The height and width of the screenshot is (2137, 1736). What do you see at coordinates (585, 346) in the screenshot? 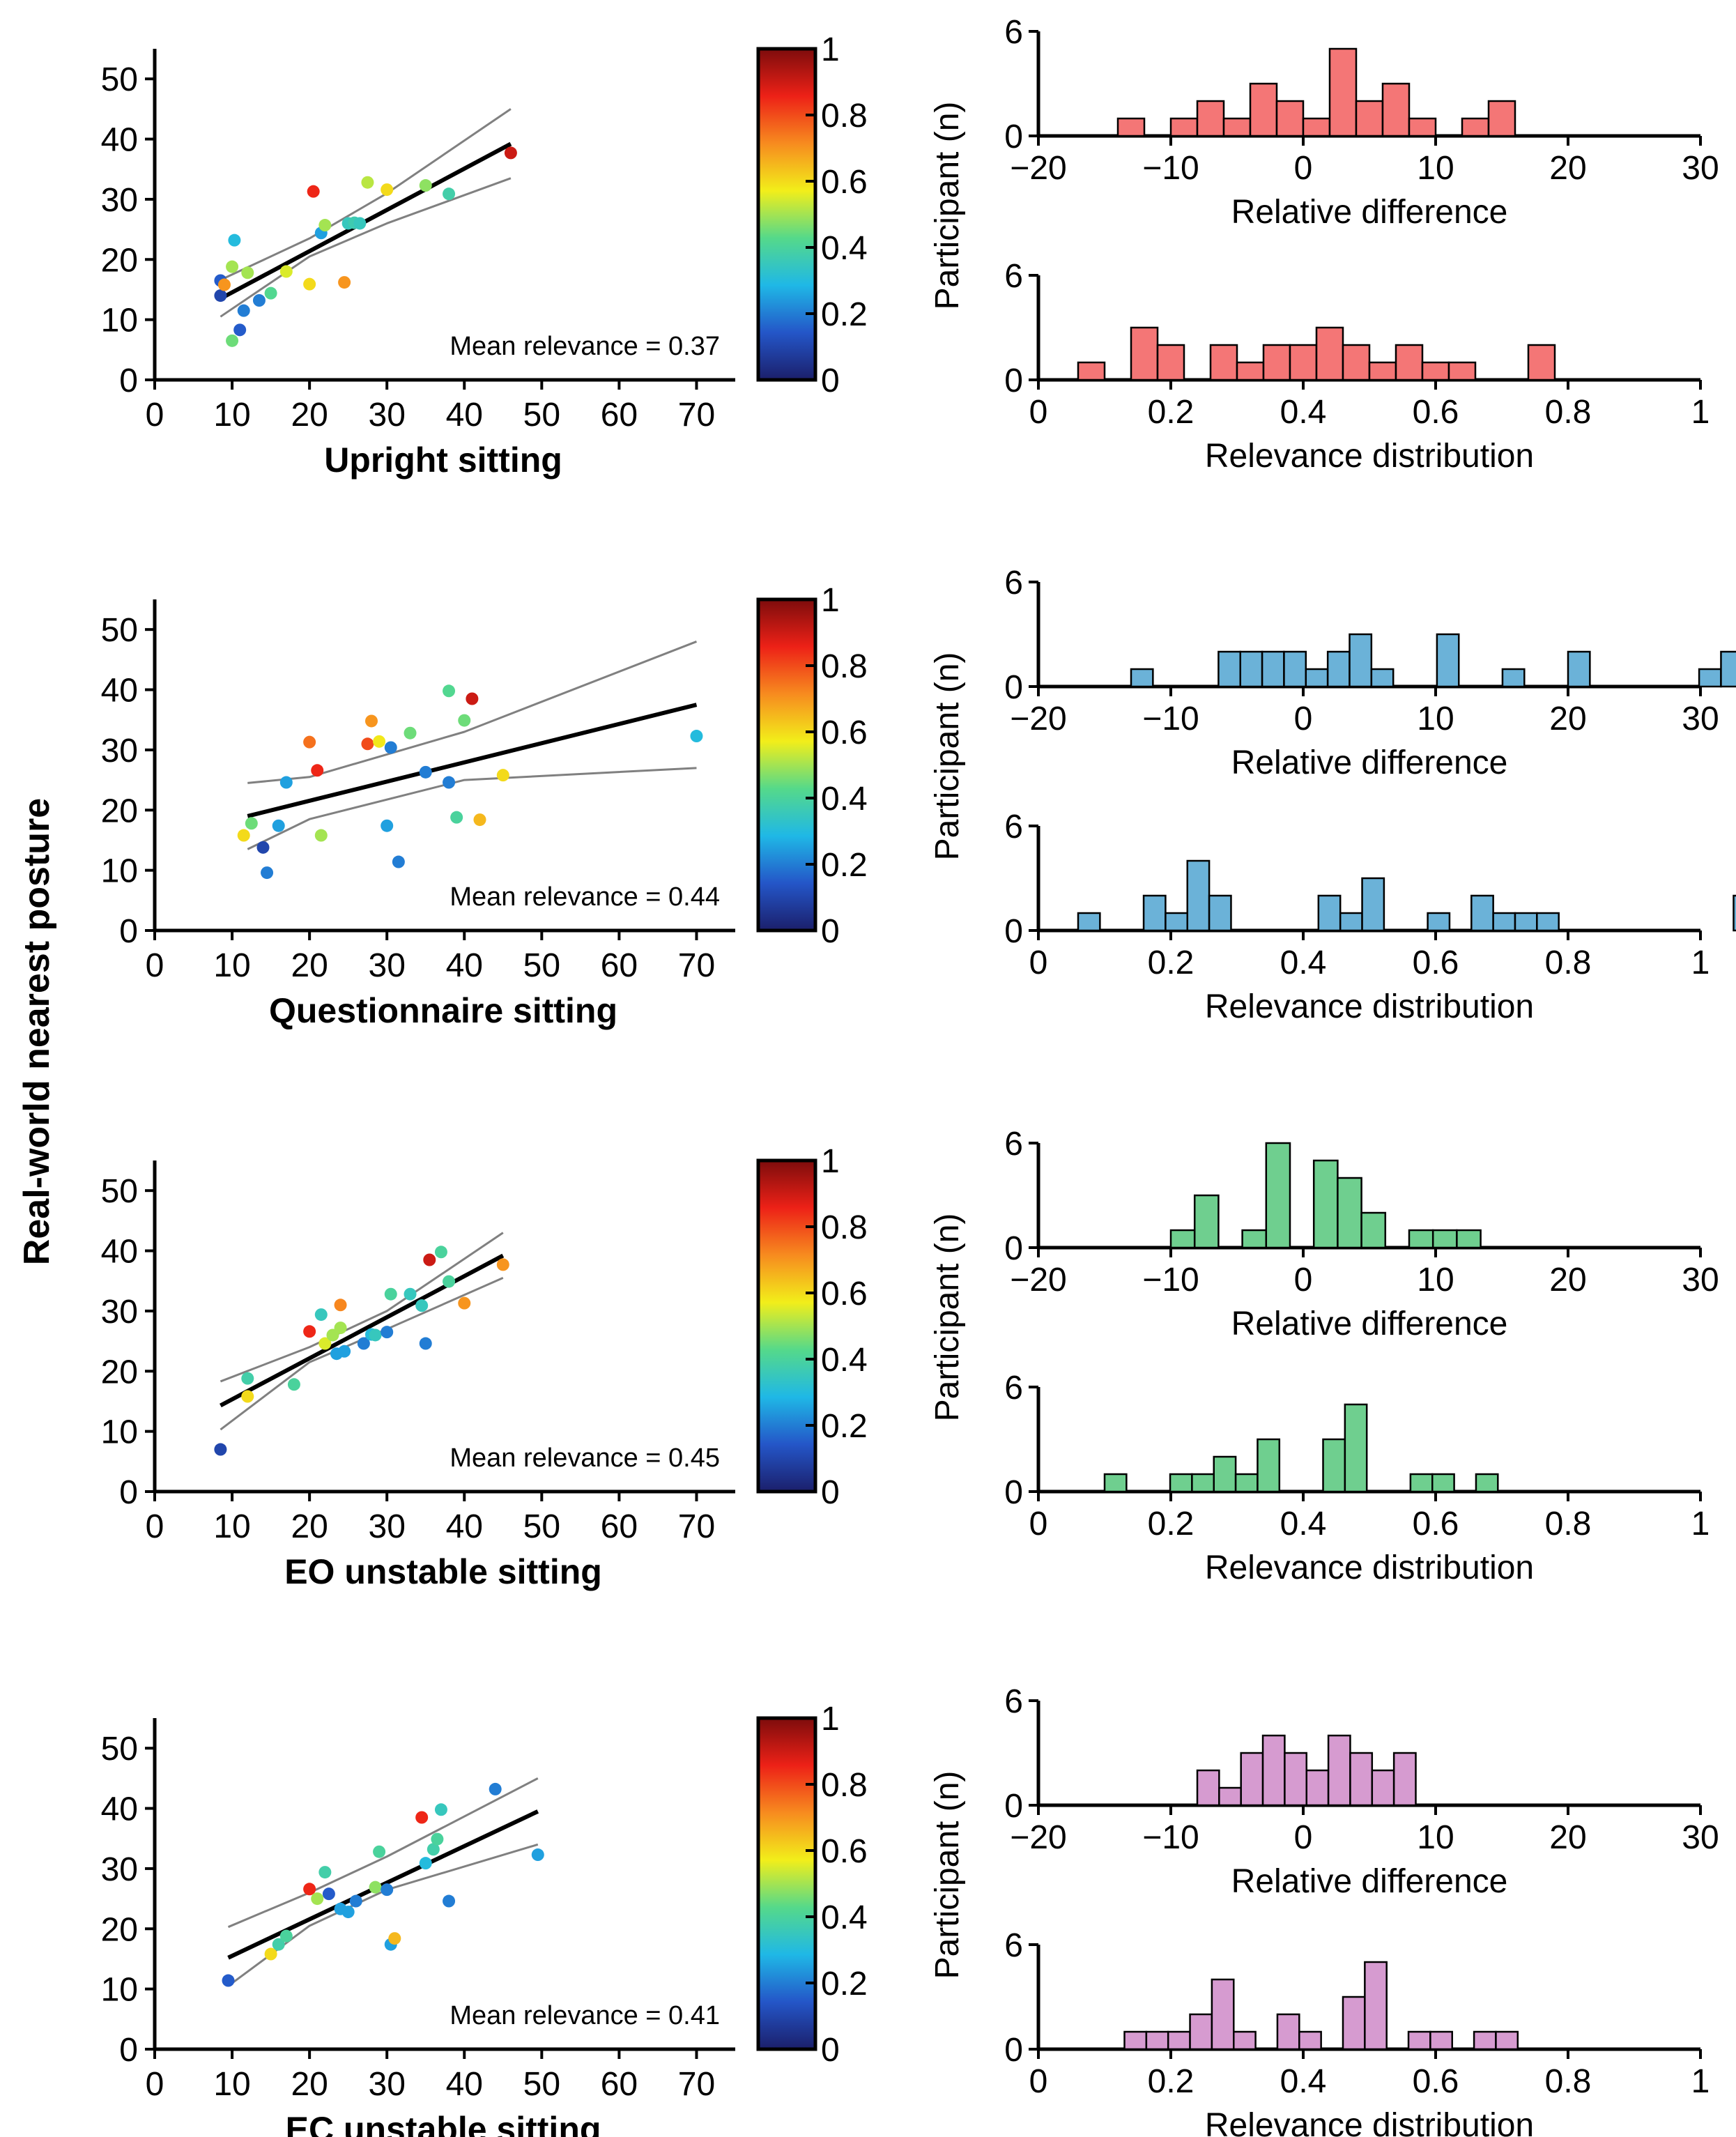
I see `mean-relevance-label: Mean relevance = 0.37` at bounding box center [585, 346].